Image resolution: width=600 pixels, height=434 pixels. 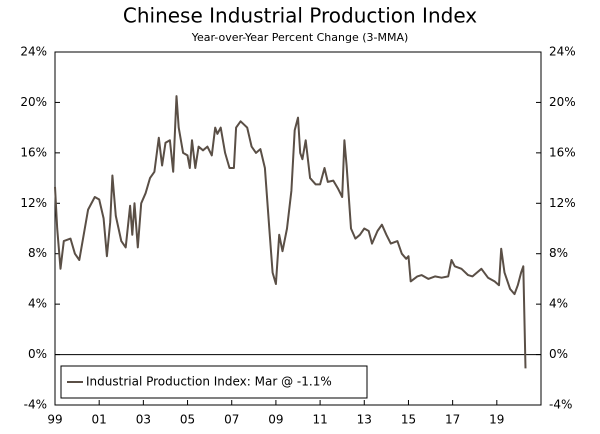 I want to click on x-tick-label: 11, so click(x=319, y=420).